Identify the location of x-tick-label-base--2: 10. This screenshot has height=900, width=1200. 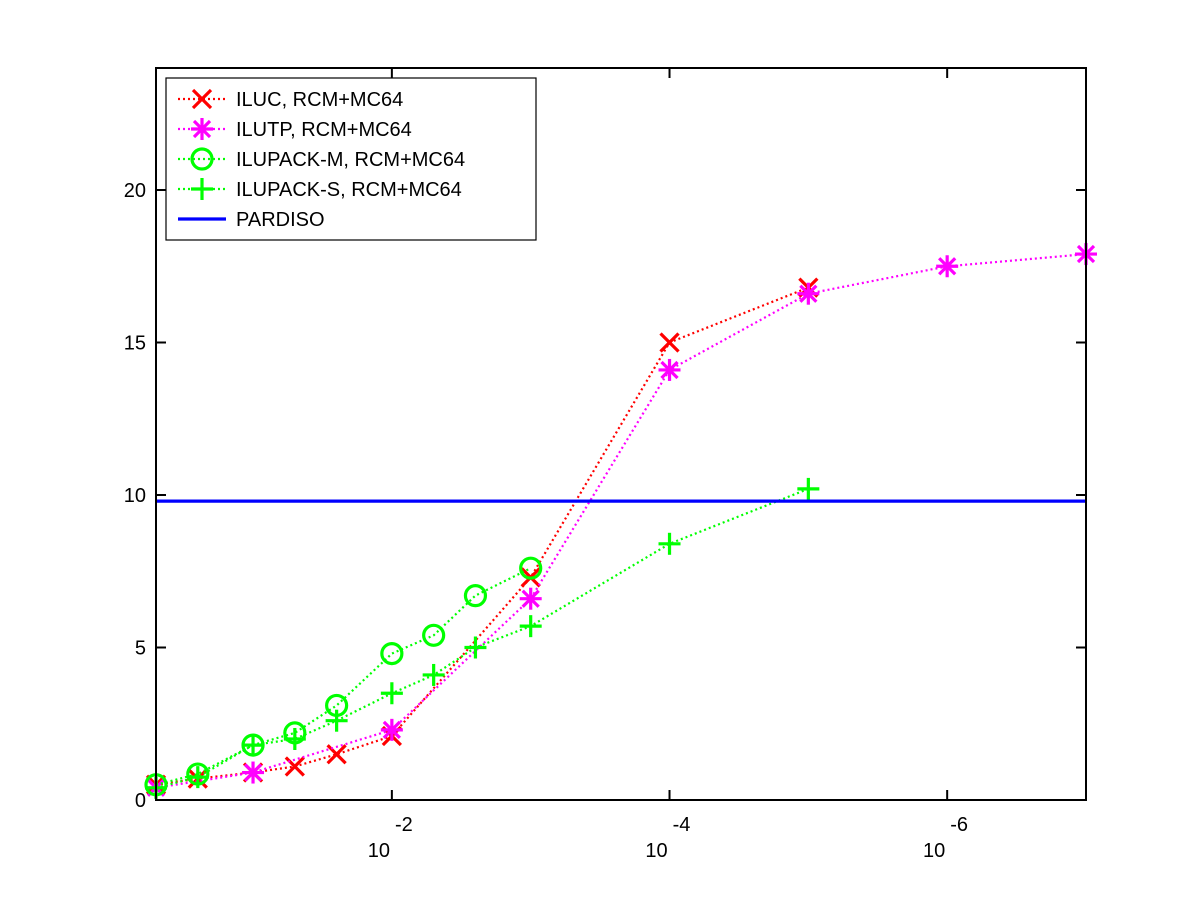
(379, 851).